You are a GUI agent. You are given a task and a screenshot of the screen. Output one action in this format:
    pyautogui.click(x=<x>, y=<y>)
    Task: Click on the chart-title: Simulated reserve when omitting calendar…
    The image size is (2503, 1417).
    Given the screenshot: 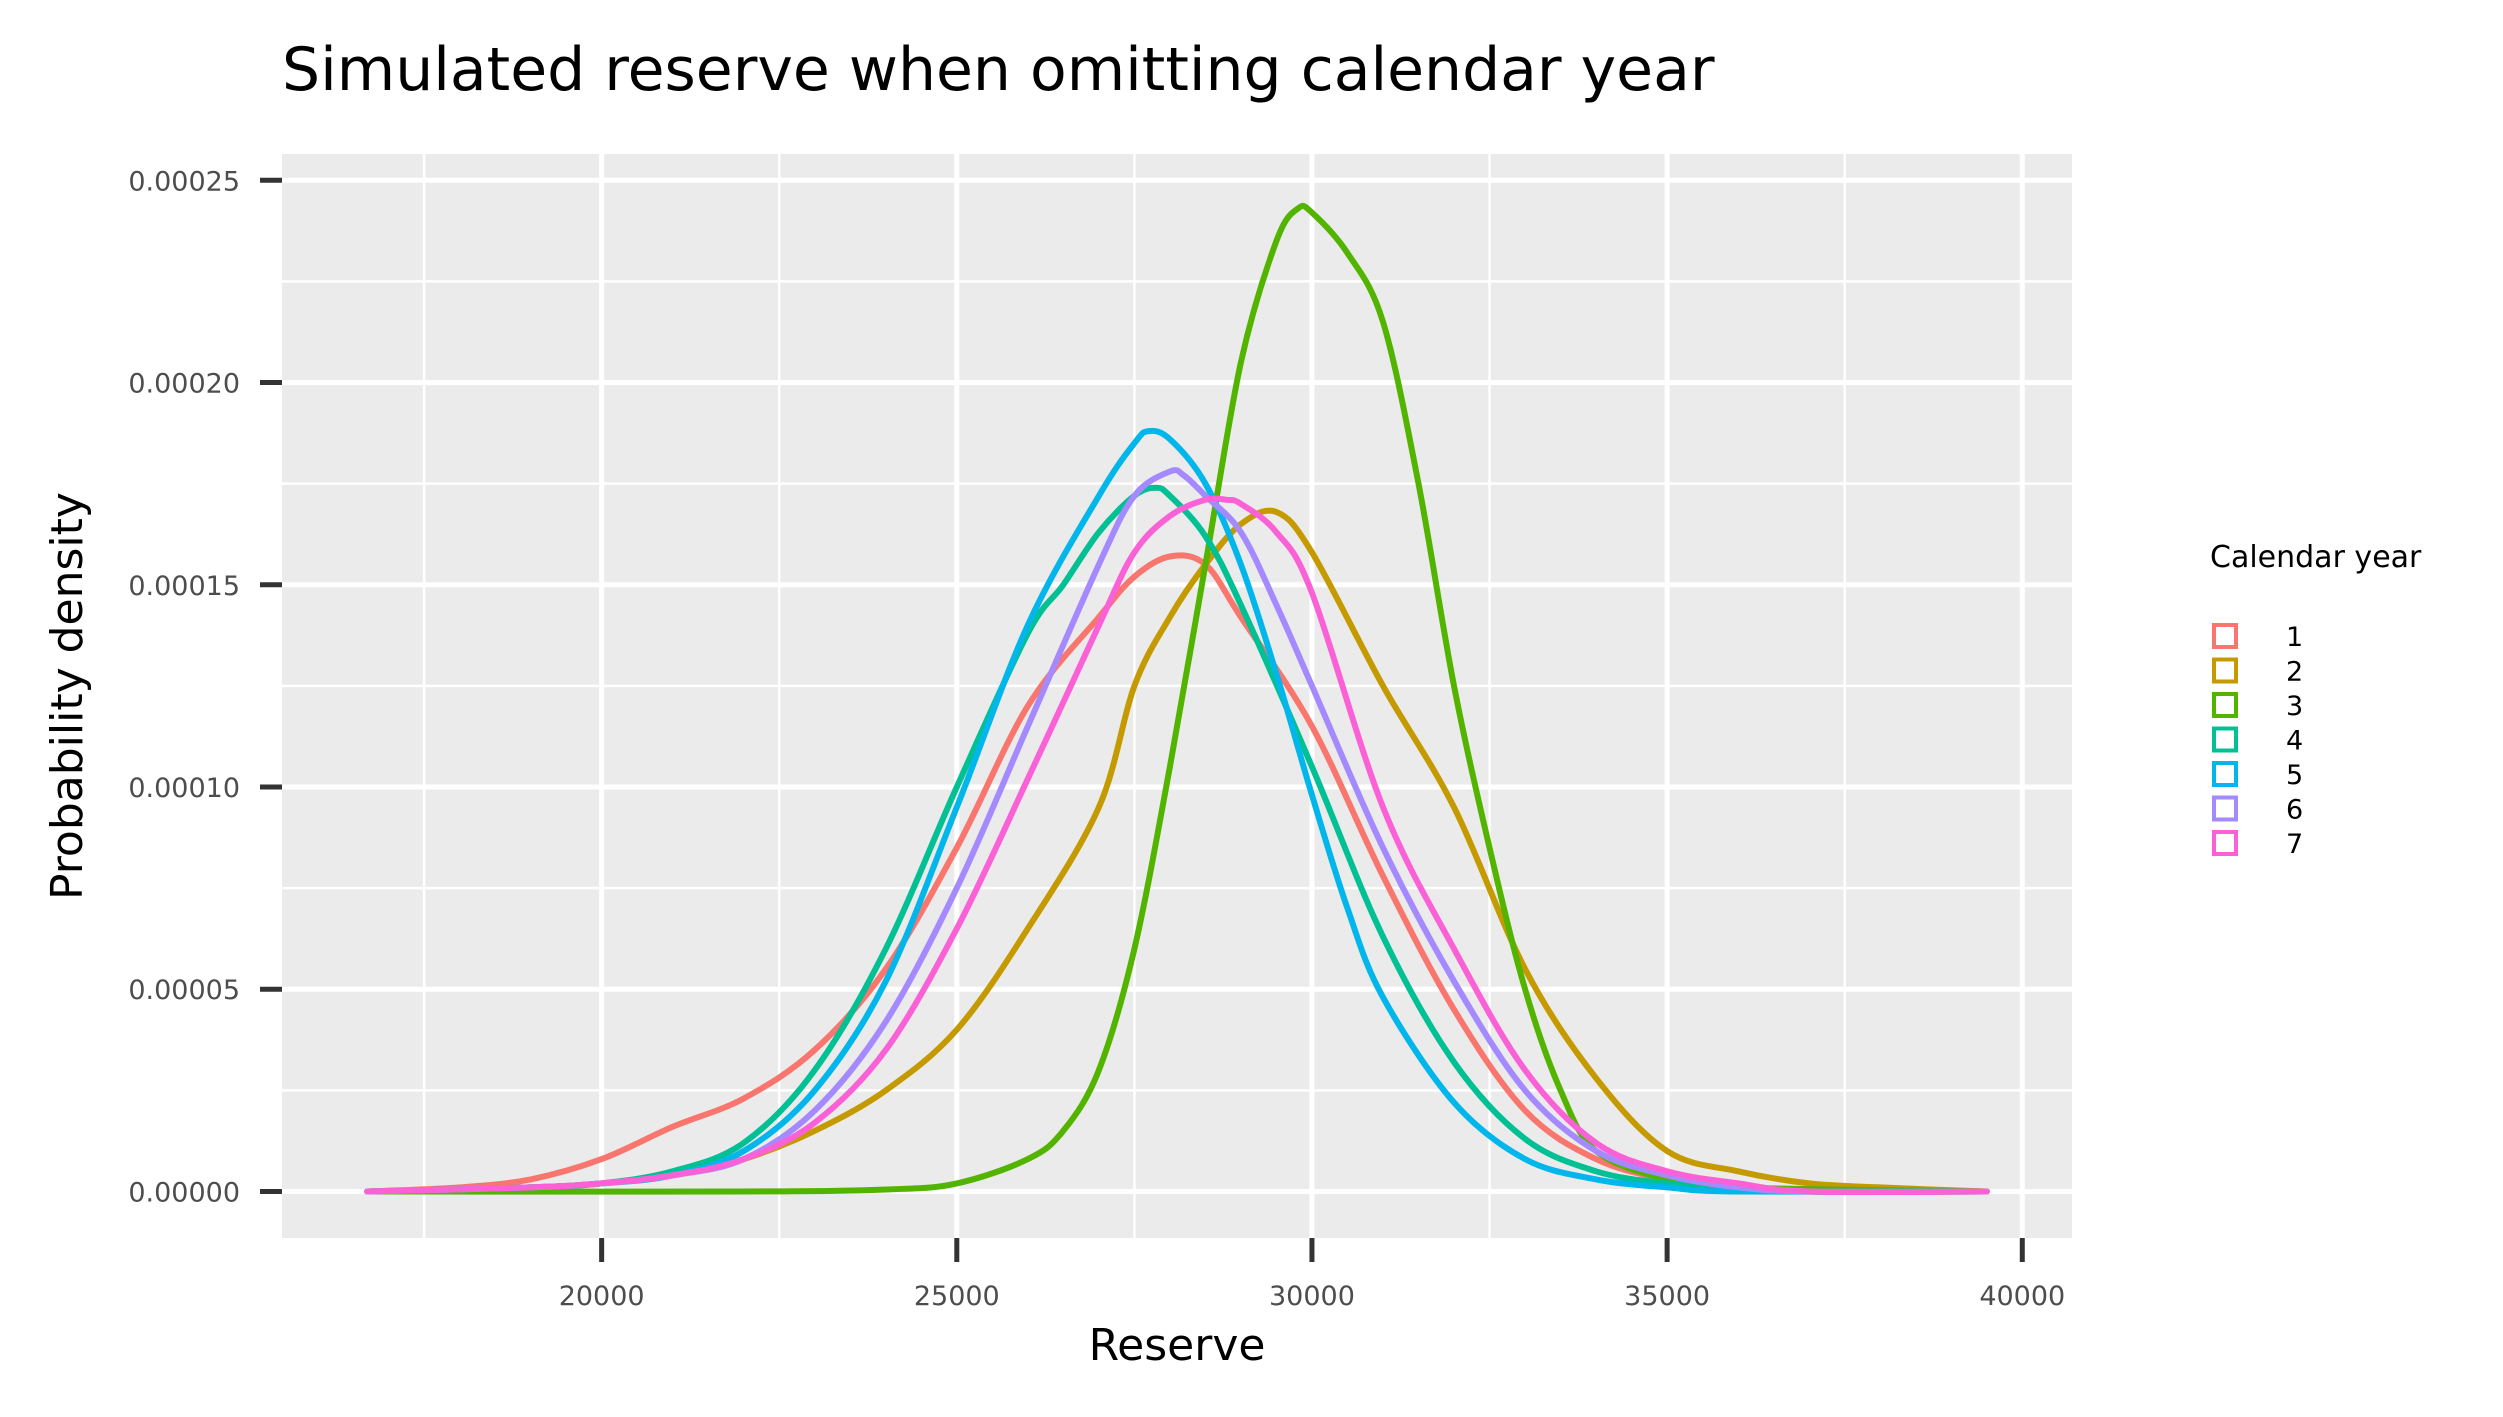 What is the action you would take?
    pyautogui.click(x=998, y=70)
    